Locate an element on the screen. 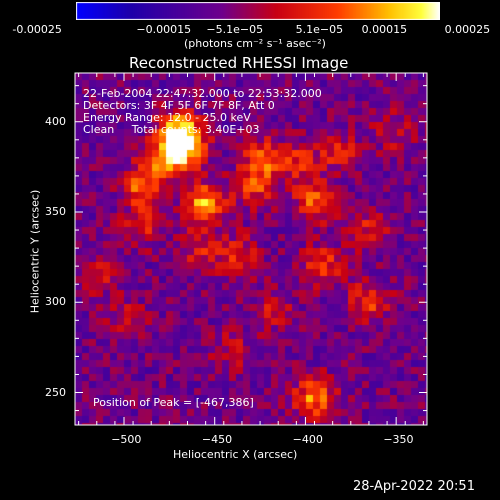  y-tick-label: 350 is located at coordinates (55, 211).